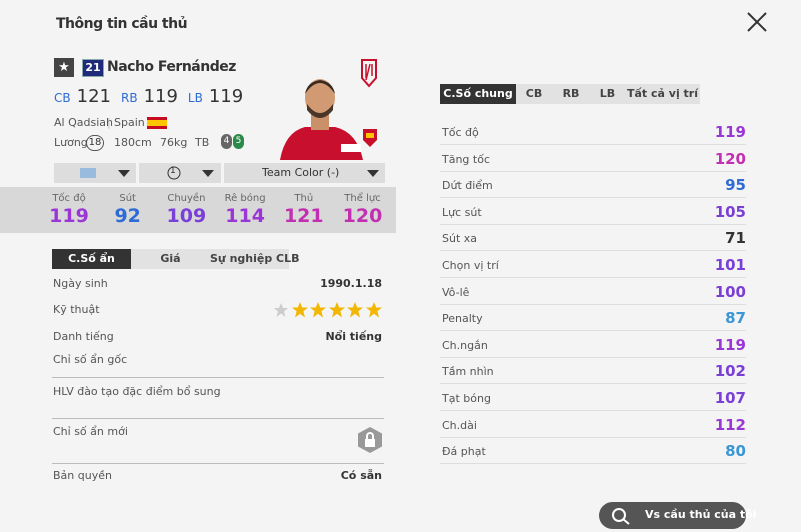  What do you see at coordinates (303, 216) in the screenshot?
I see `summary-value: 121` at bounding box center [303, 216].